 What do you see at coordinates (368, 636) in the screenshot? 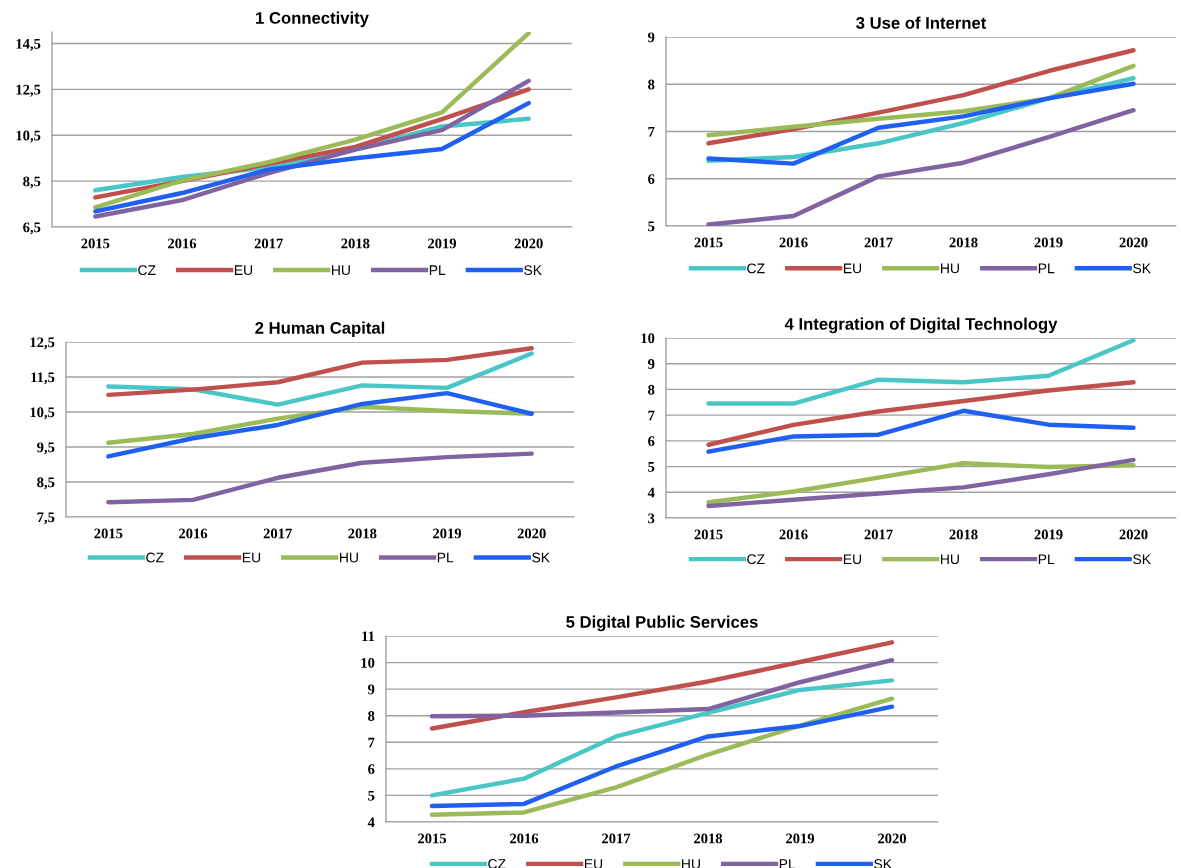
I see `y-tick-label: 11` at bounding box center [368, 636].